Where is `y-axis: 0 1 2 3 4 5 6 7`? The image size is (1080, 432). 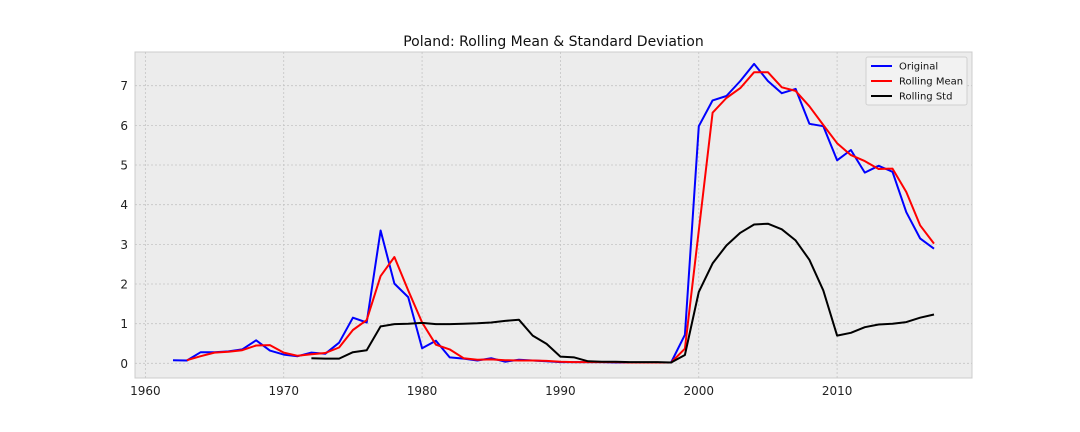 y-axis: 0 1 2 3 4 5 6 7 is located at coordinates (124, 225).